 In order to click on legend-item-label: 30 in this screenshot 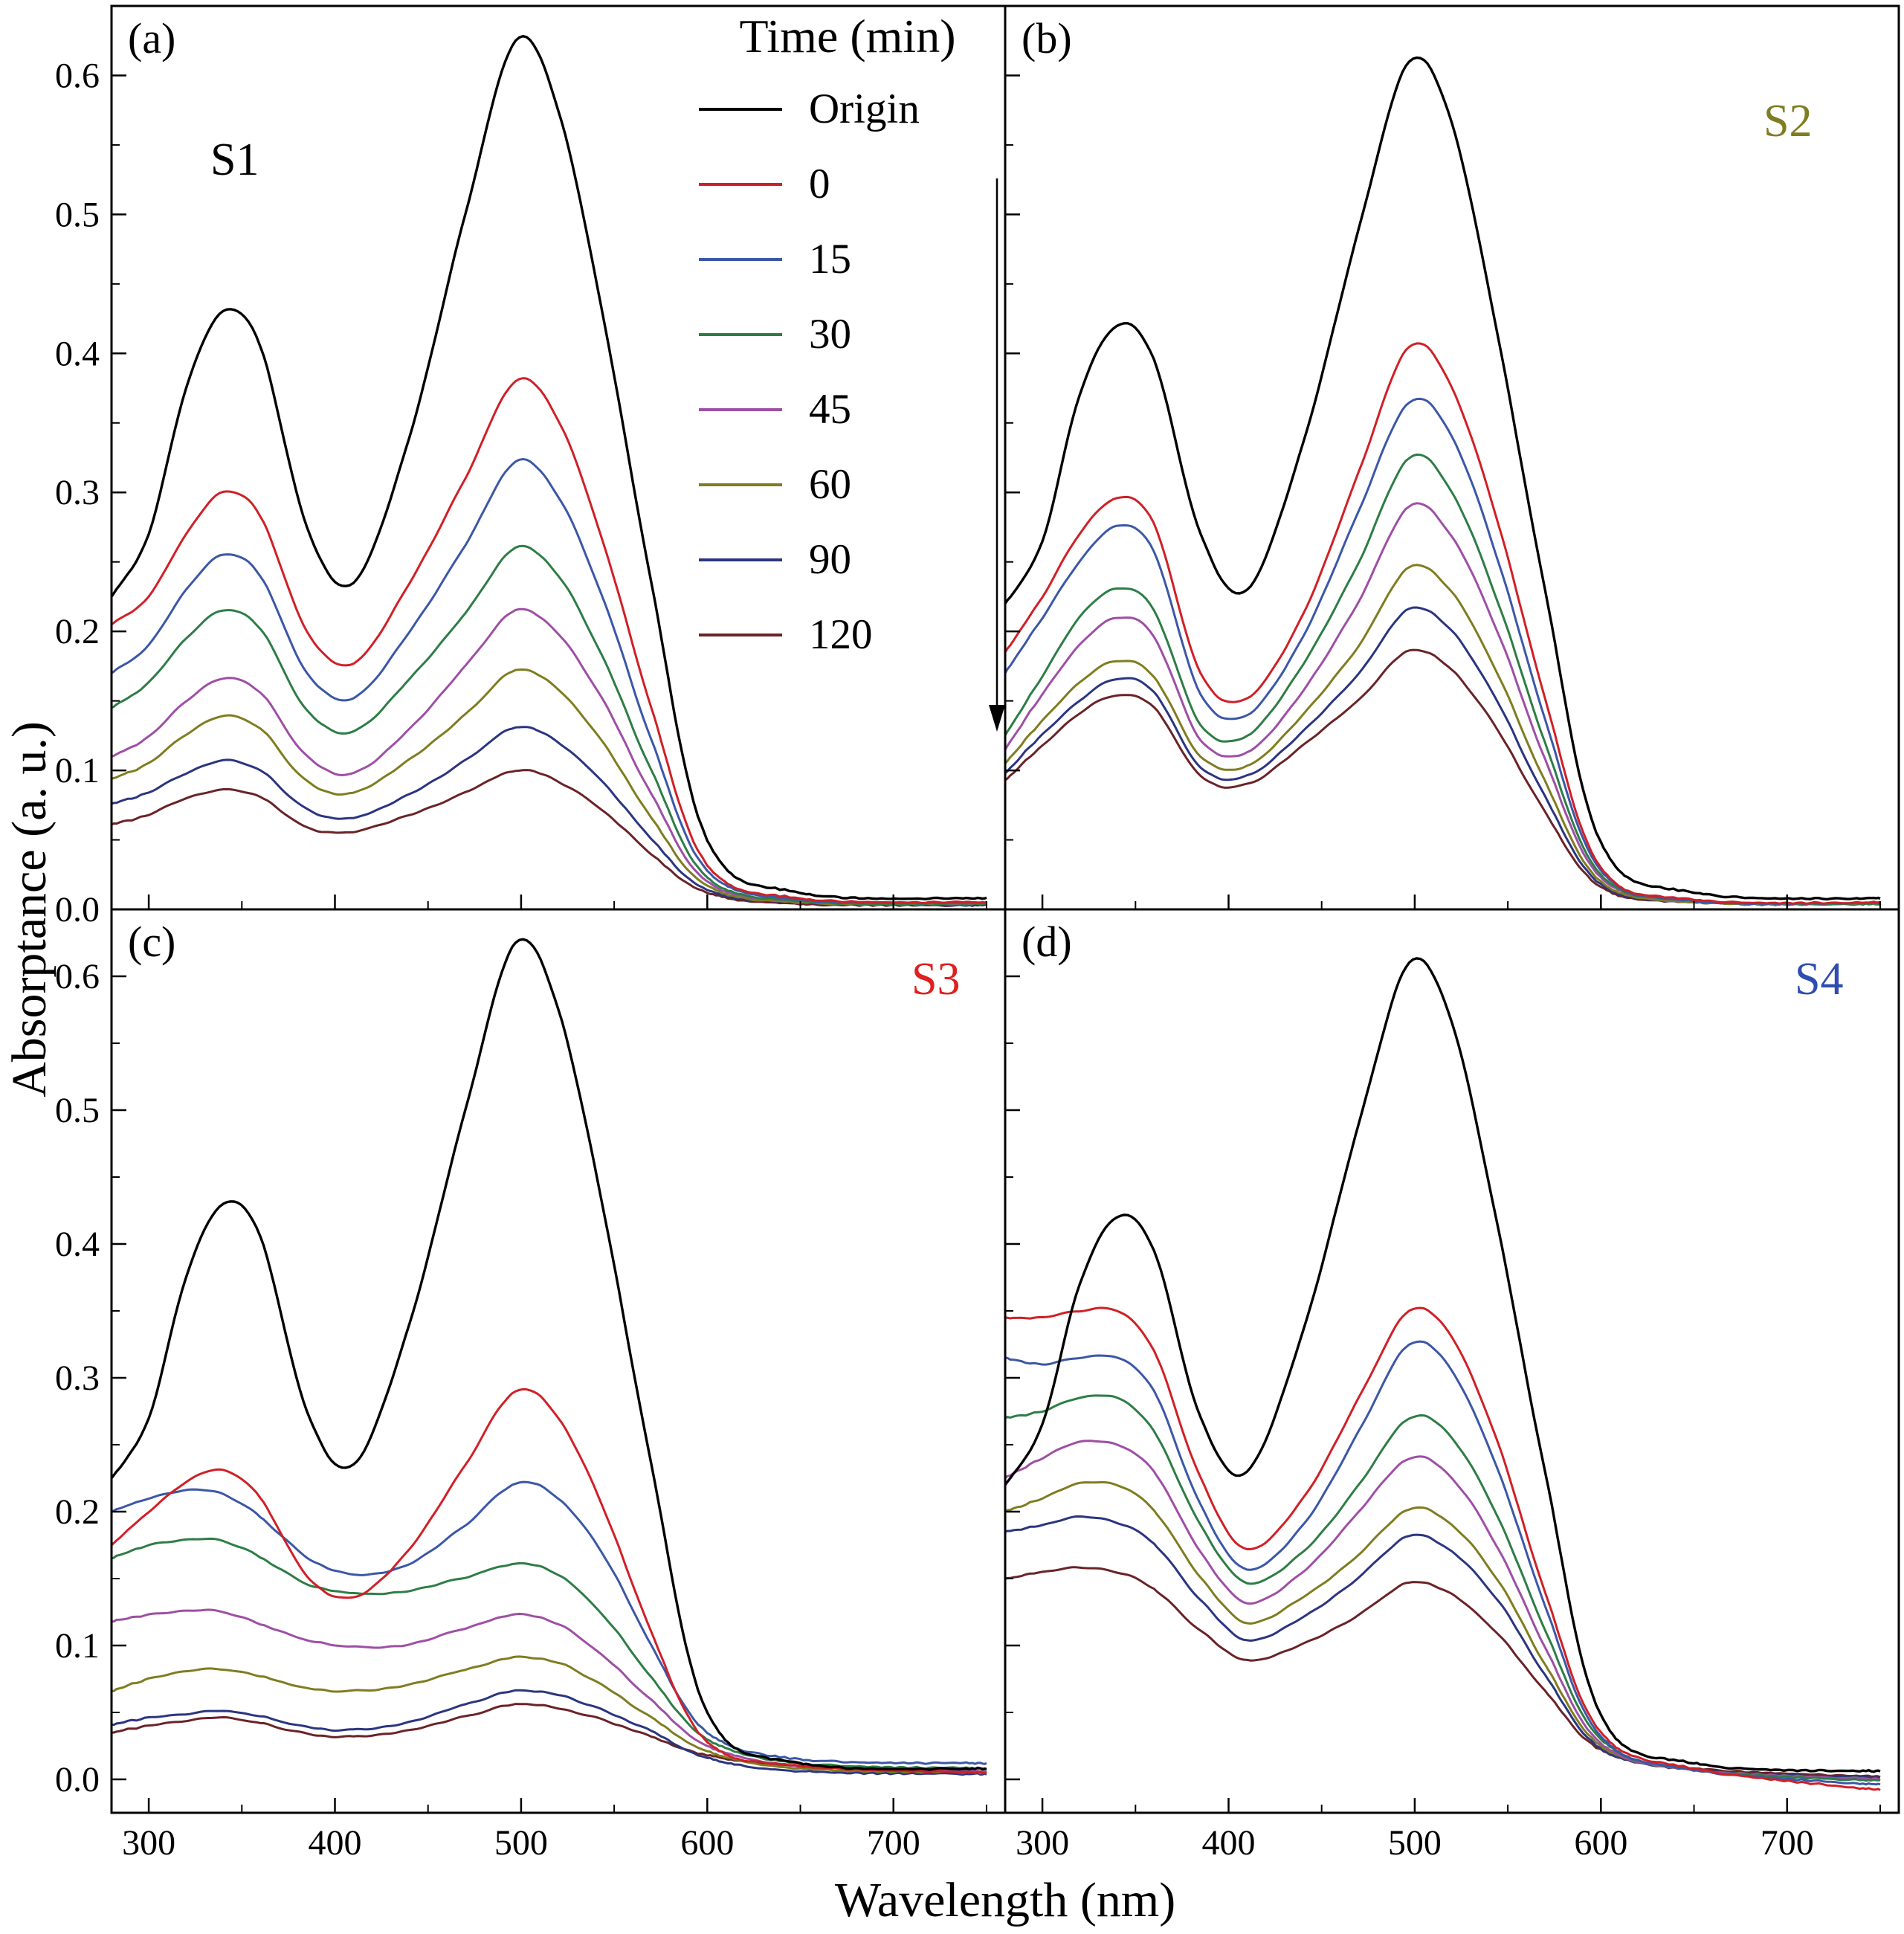, I will do `click(830, 334)`.